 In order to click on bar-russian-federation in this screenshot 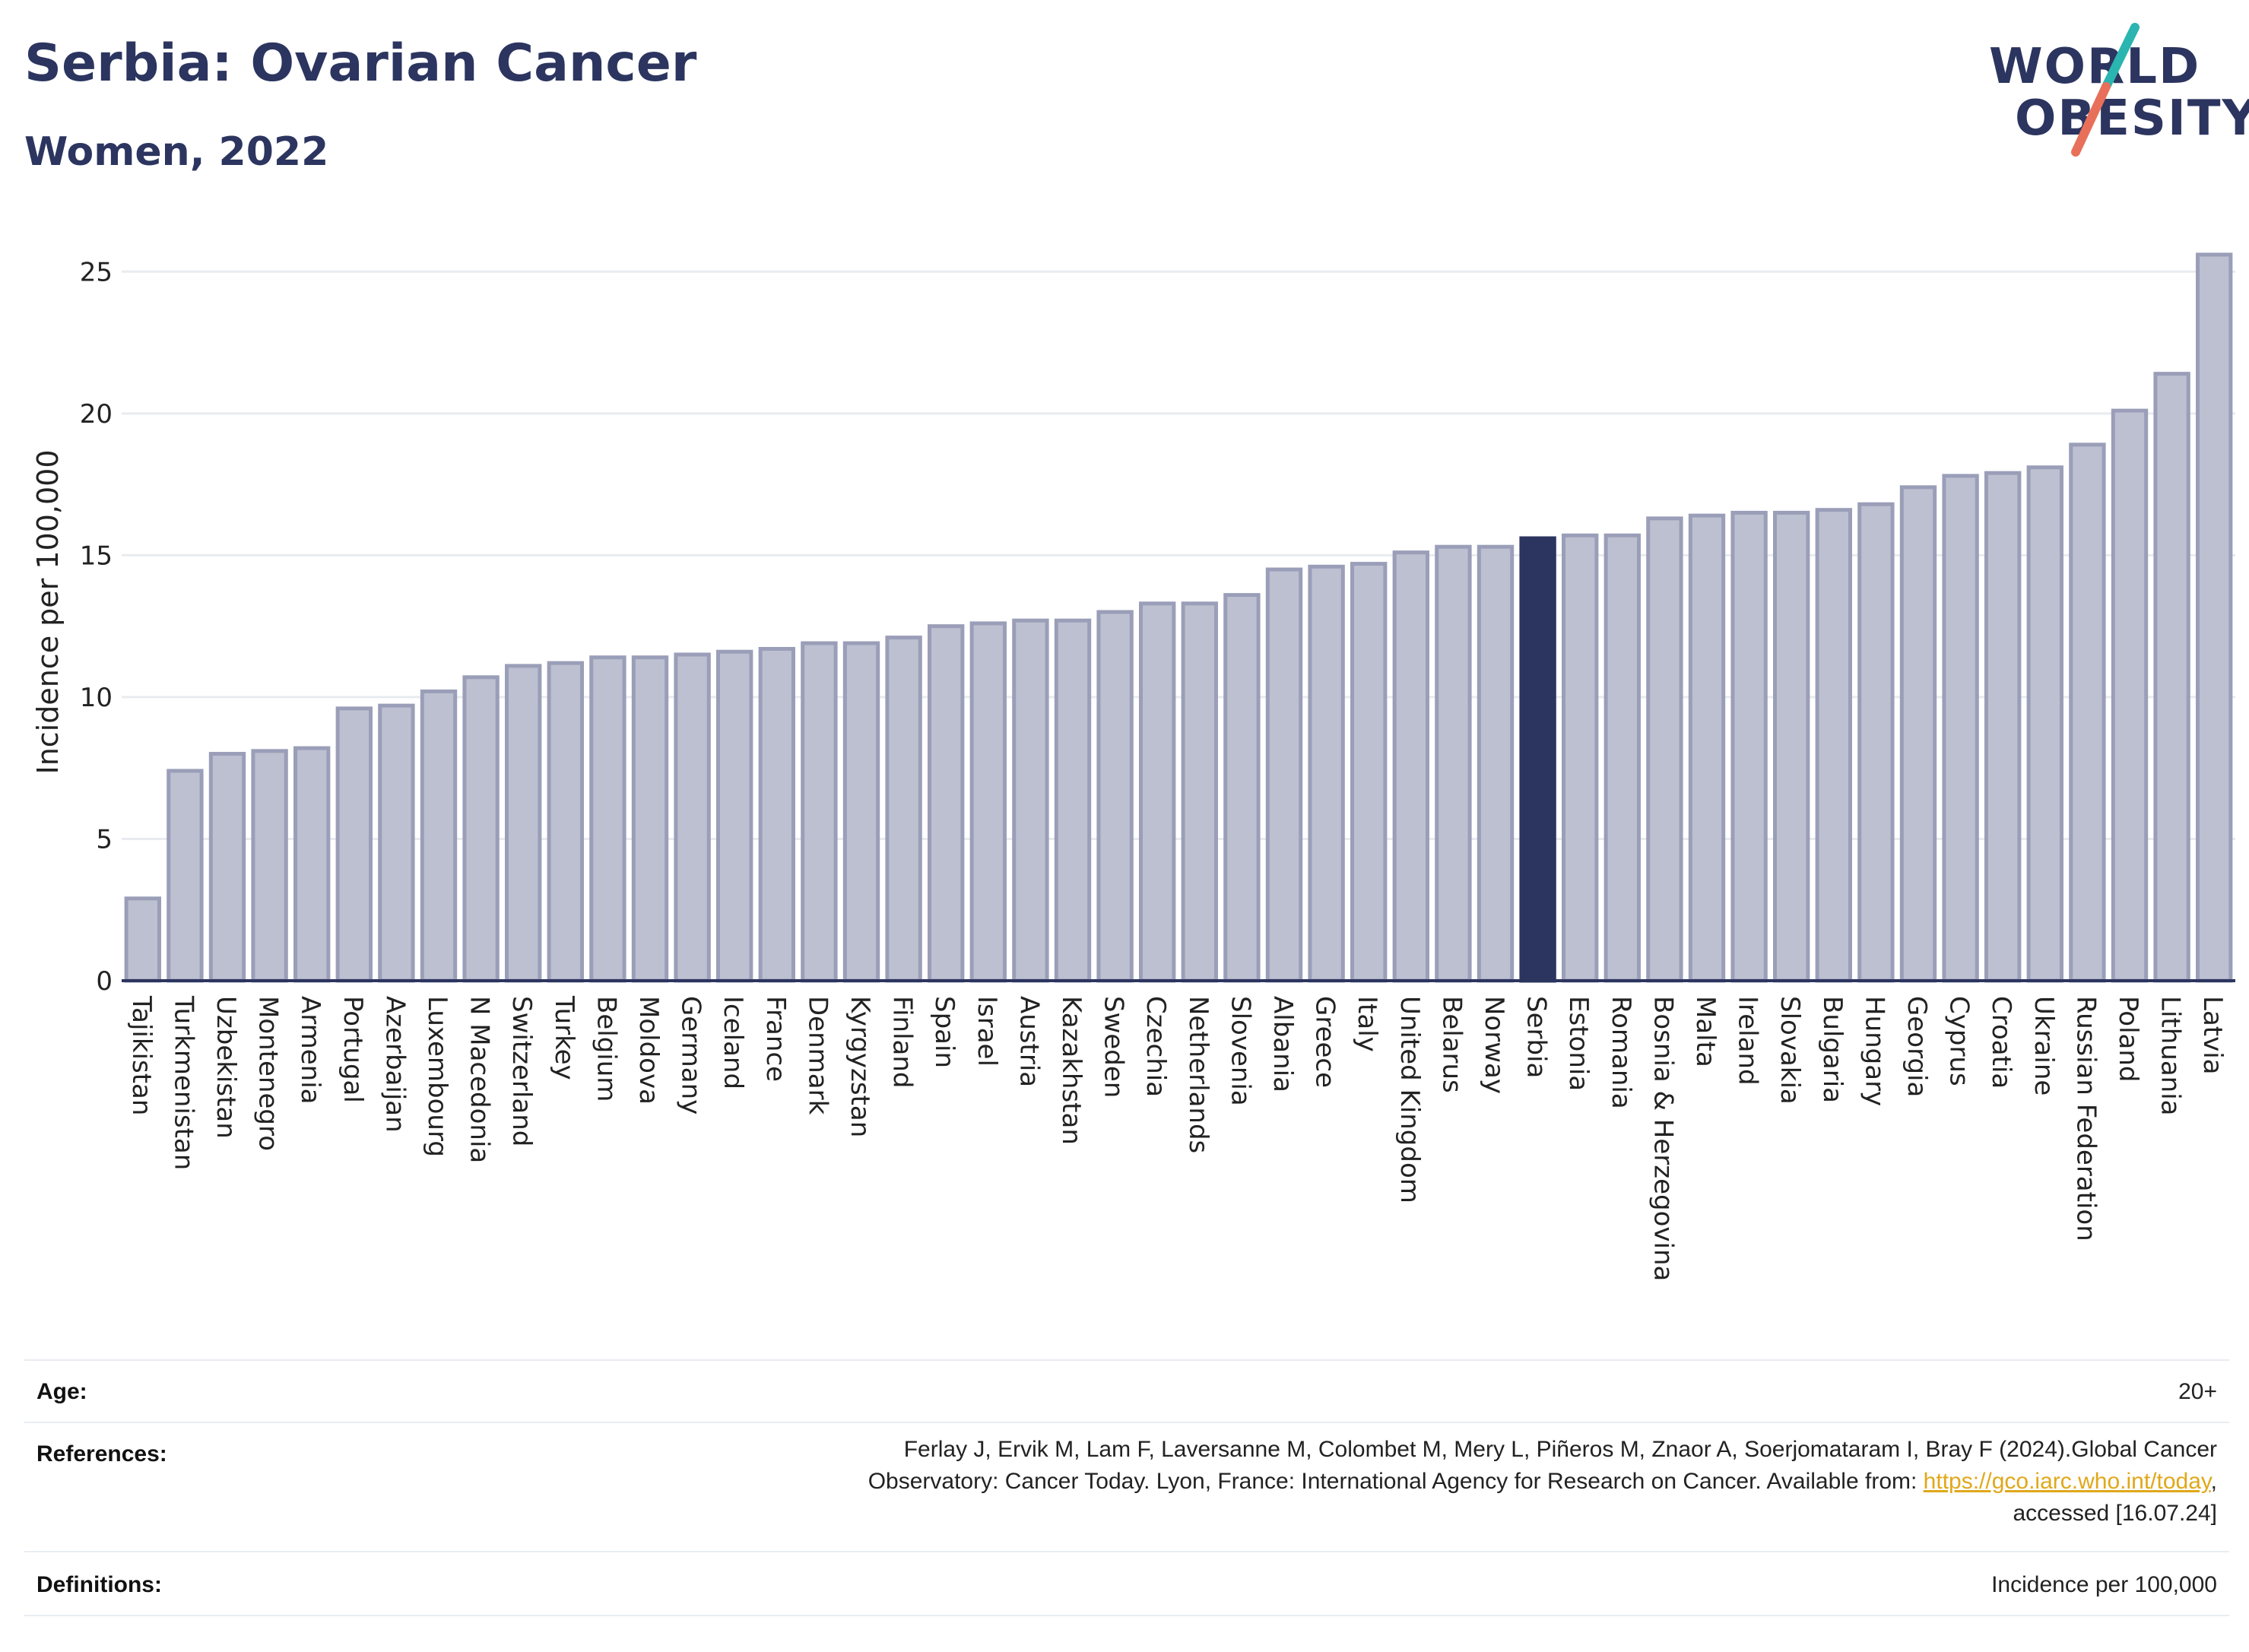, I will do `click(2087, 712)`.